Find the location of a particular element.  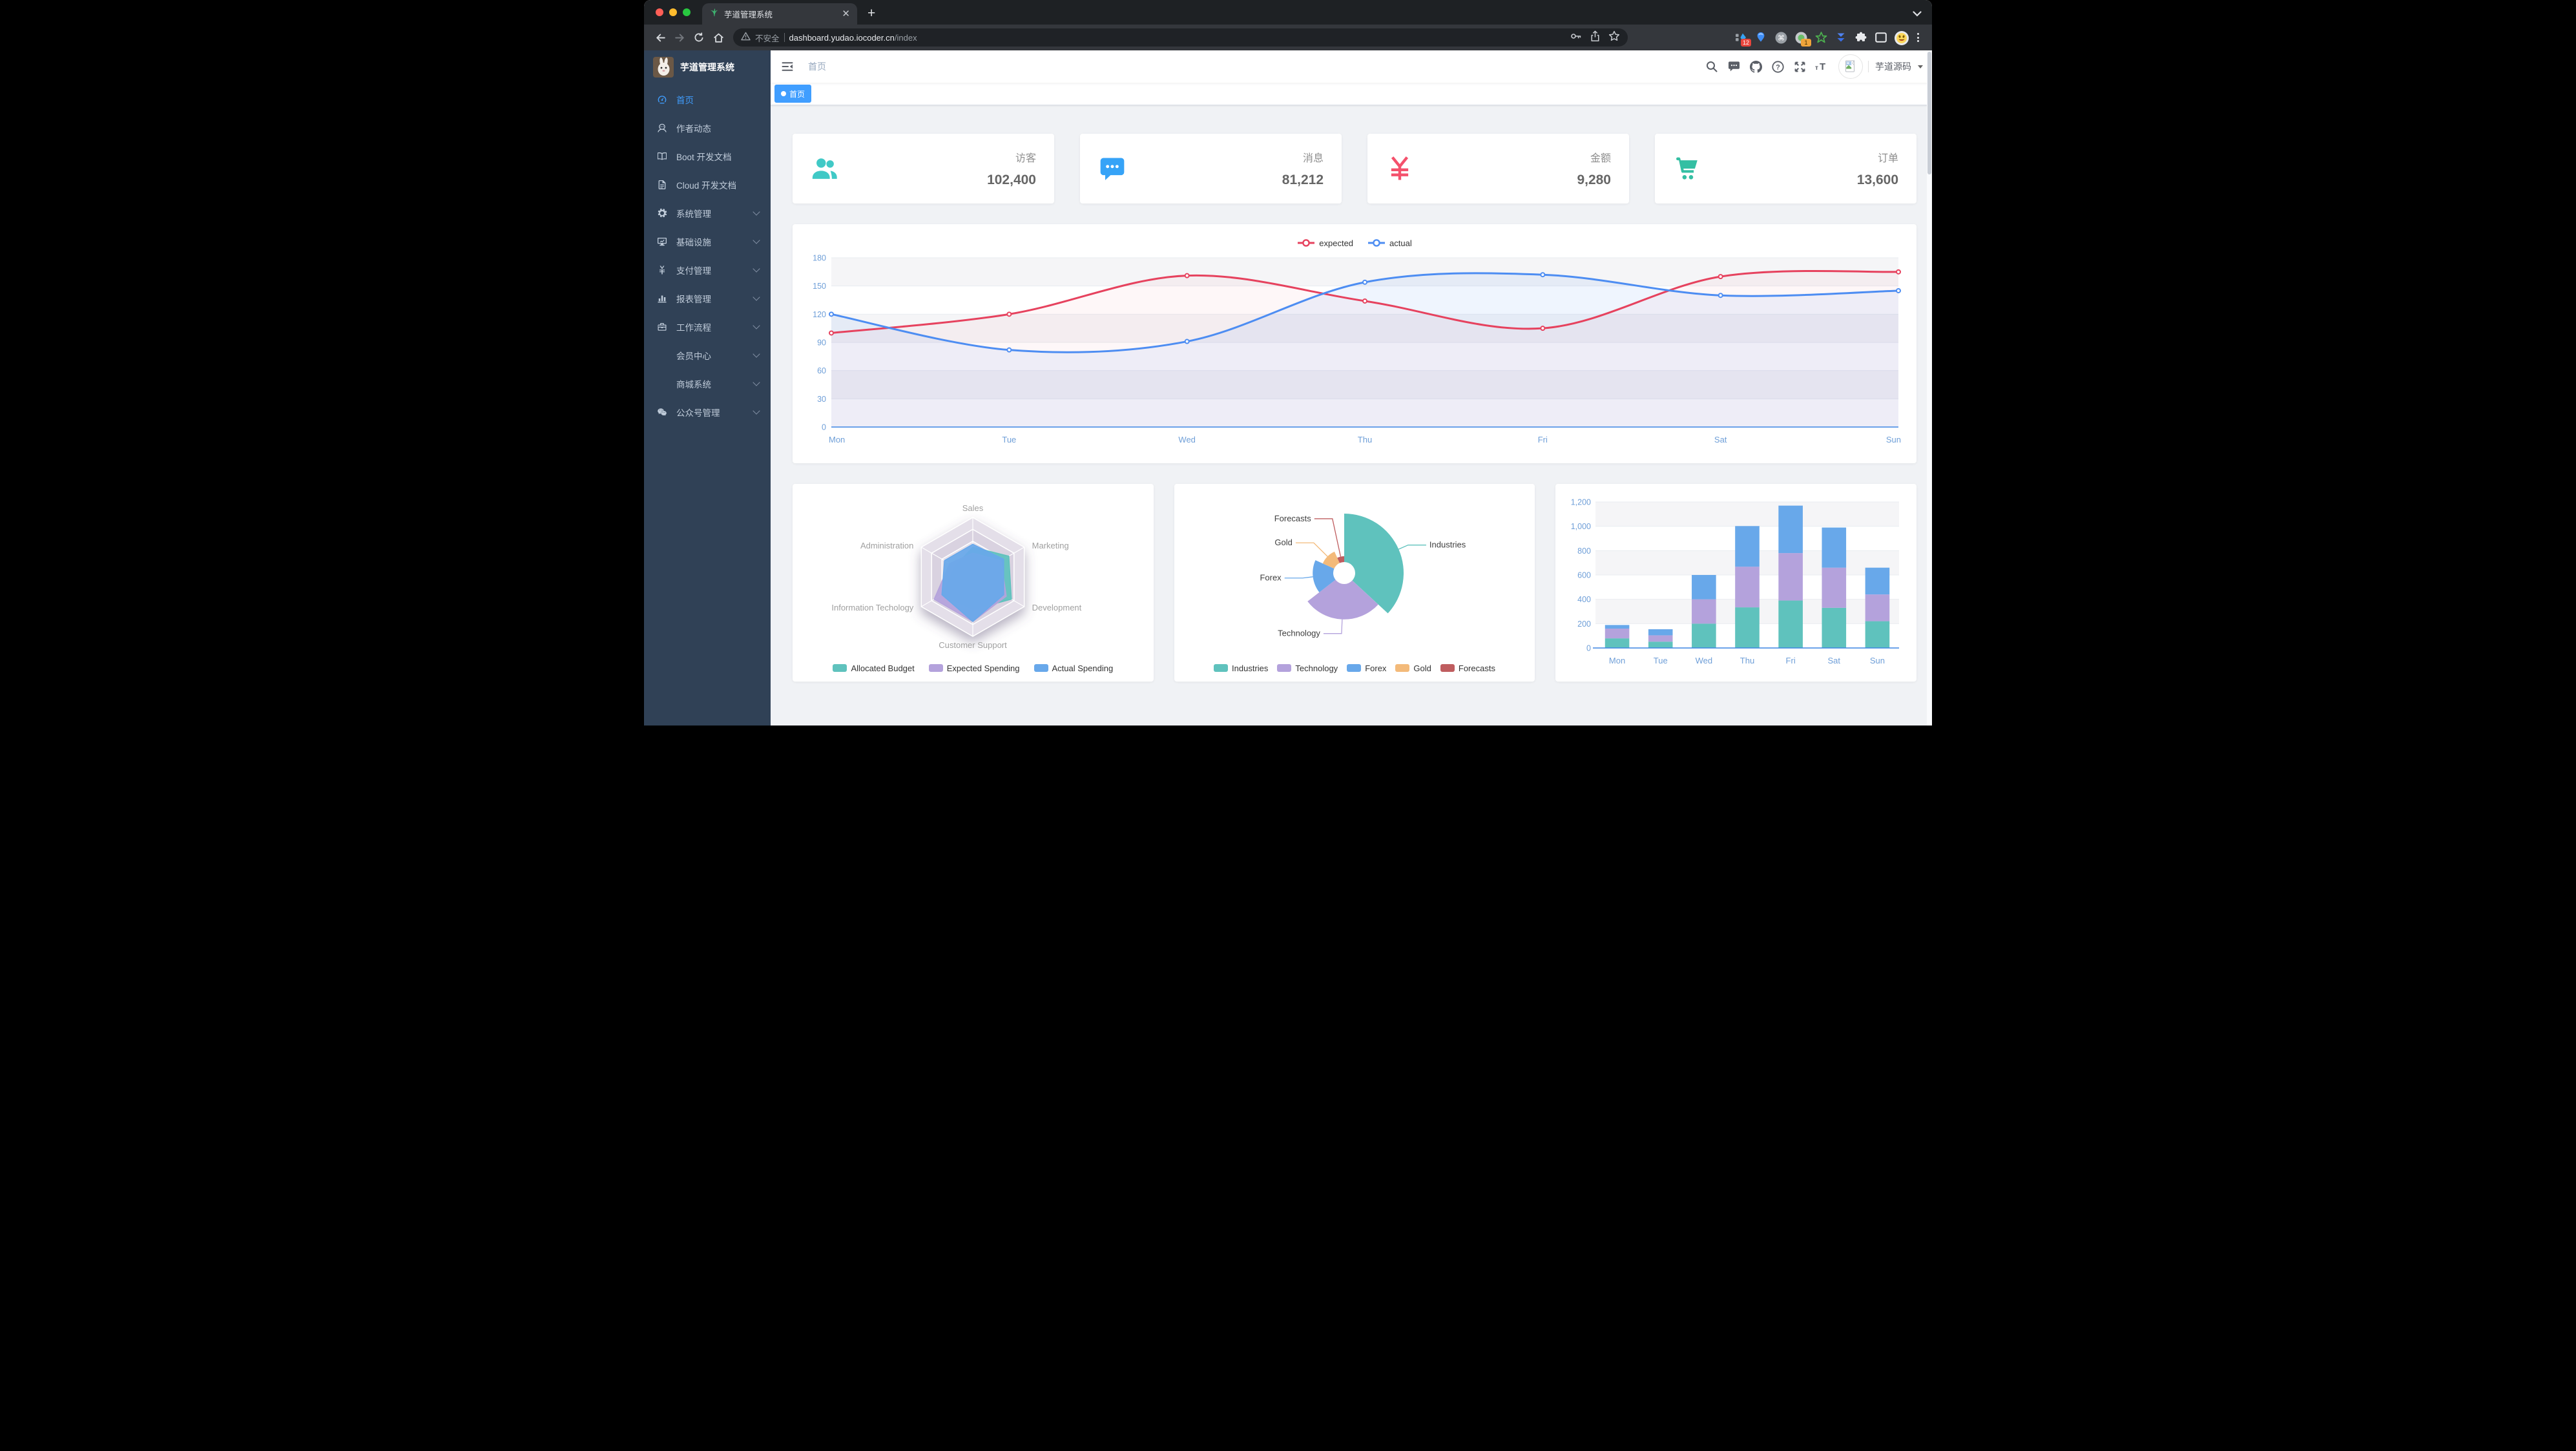

stat-label: 金额 is located at coordinates (1600, 158).